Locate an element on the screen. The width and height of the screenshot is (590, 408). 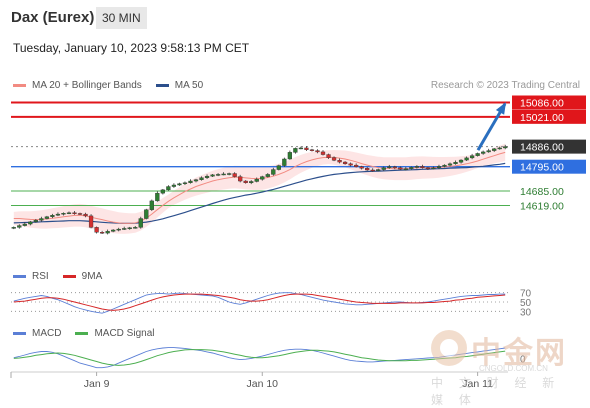
macd-legend-label: MACD is located at coordinates (47, 333).